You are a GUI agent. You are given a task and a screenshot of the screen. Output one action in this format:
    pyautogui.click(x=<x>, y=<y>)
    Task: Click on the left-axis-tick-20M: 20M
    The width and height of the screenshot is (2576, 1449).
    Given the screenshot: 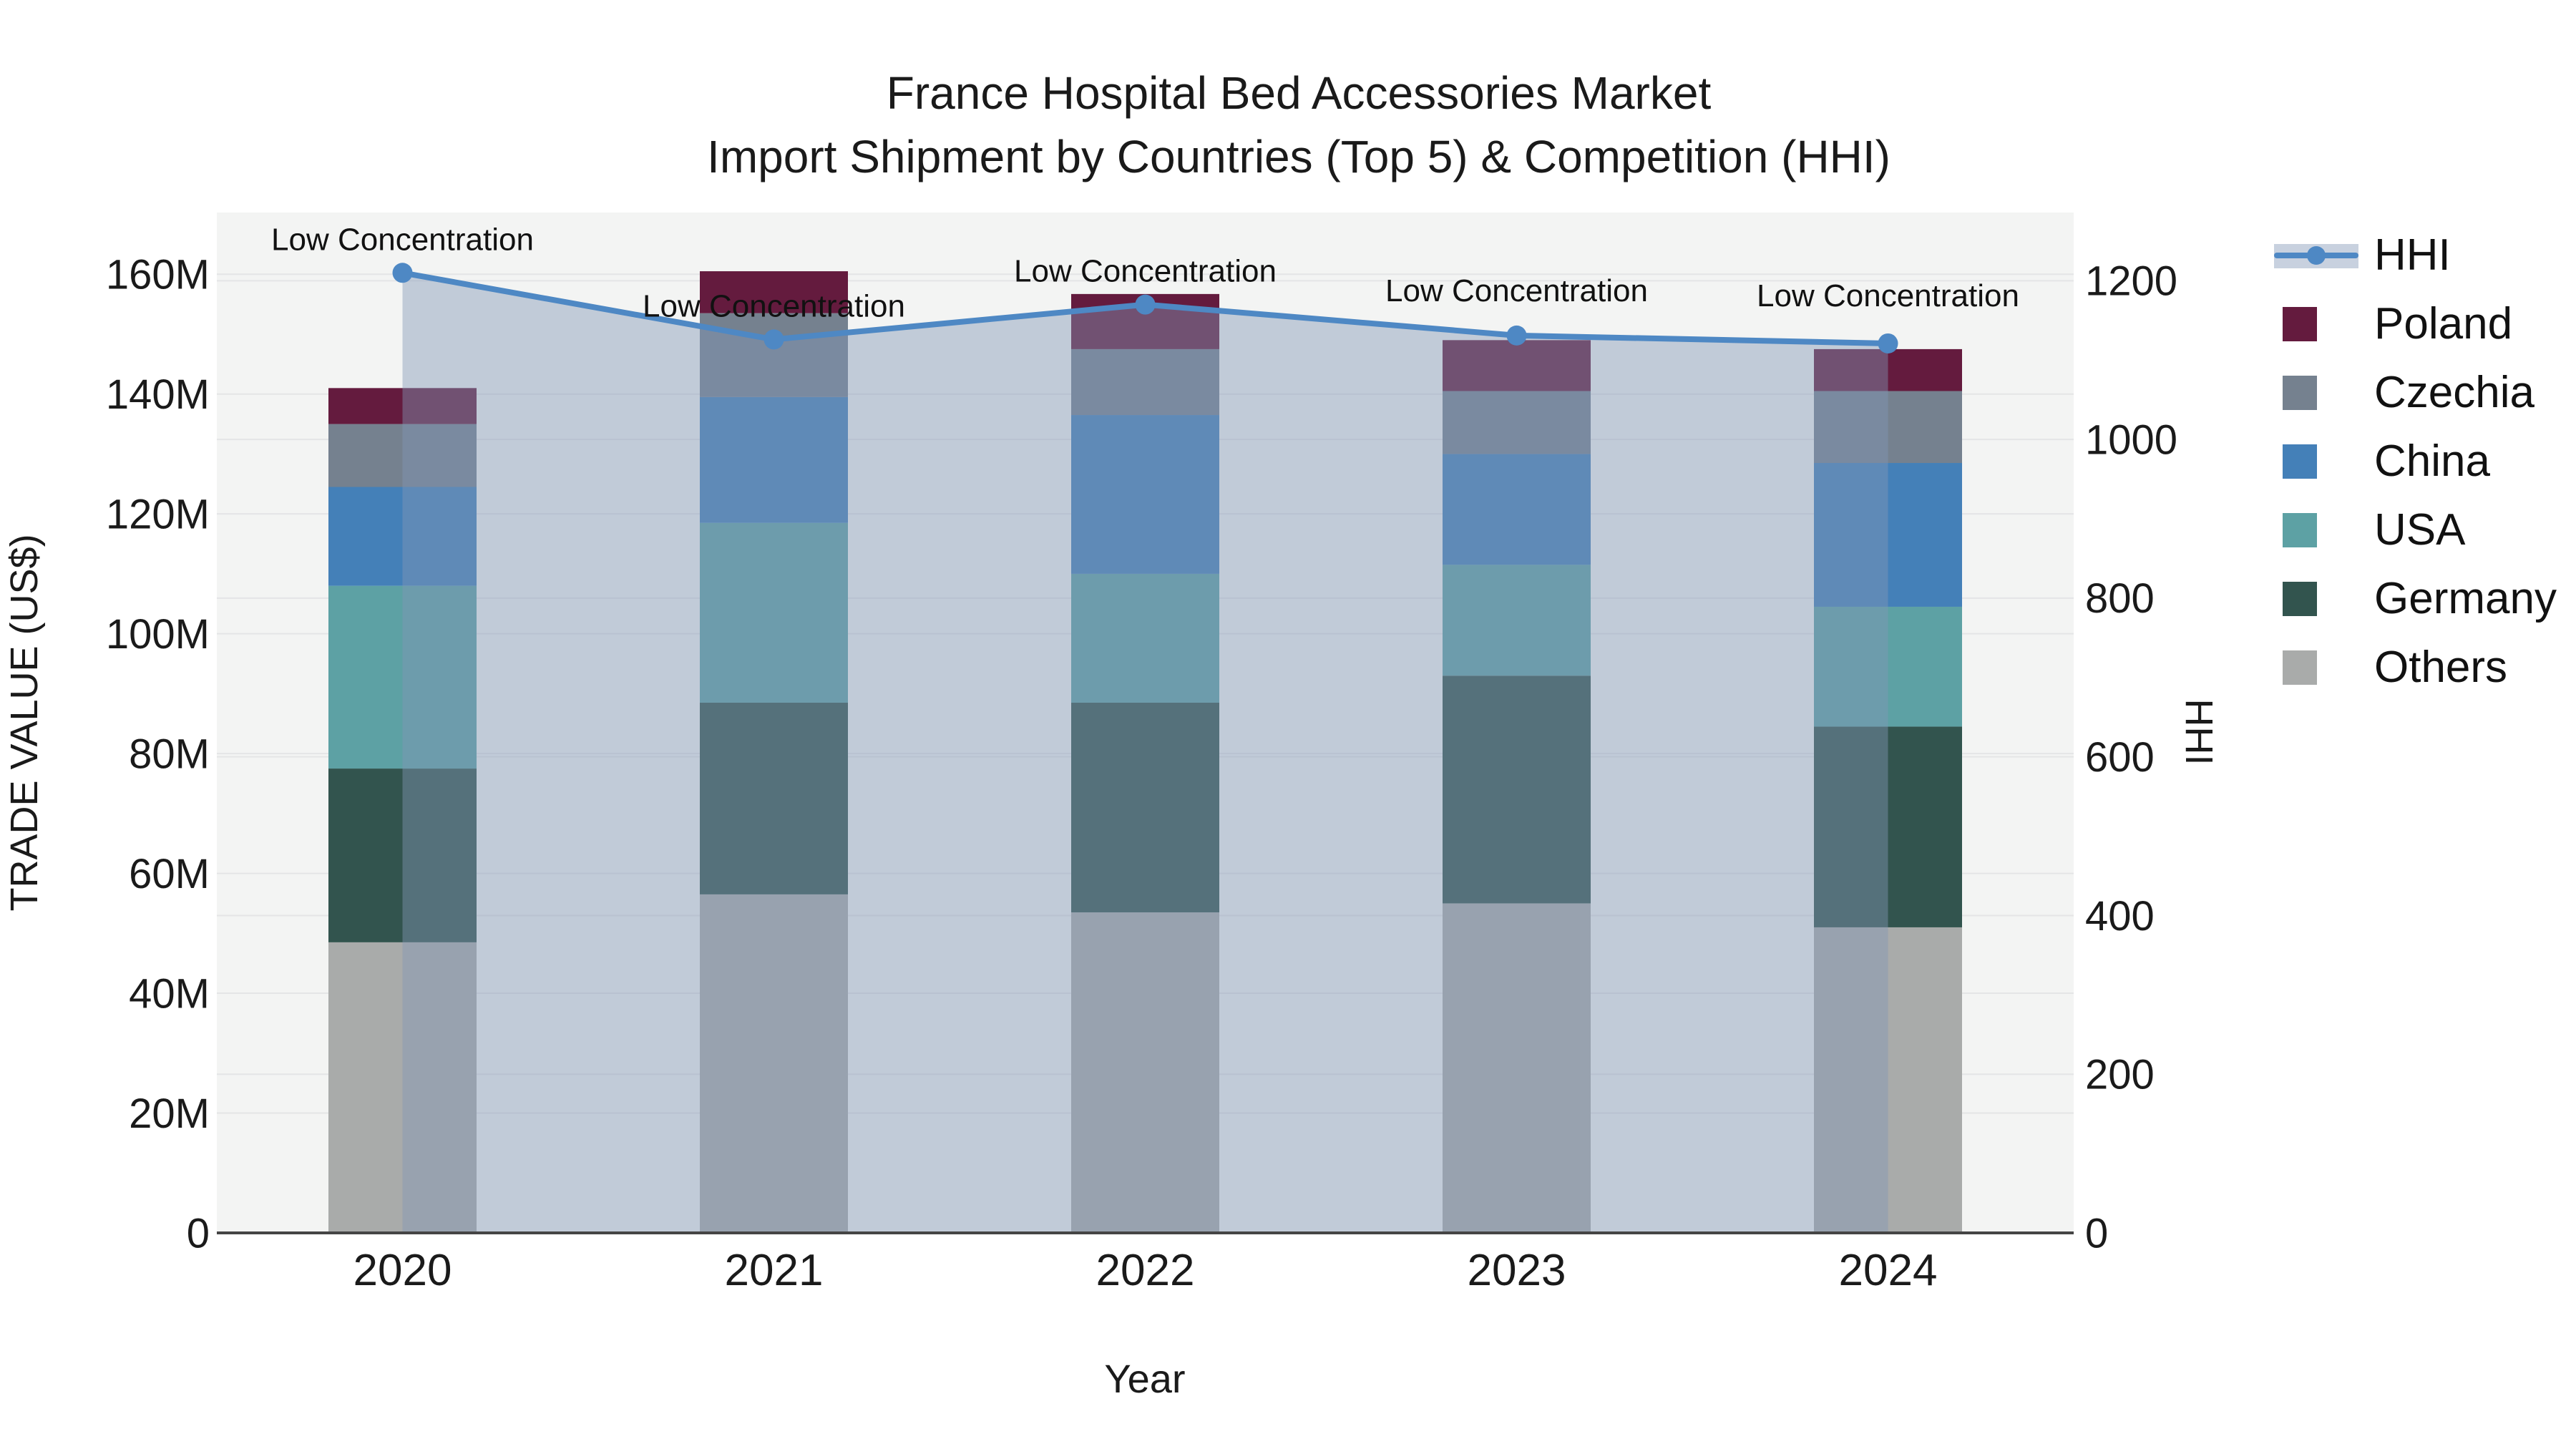 What is the action you would take?
    pyautogui.click(x=169, y=1114)
    